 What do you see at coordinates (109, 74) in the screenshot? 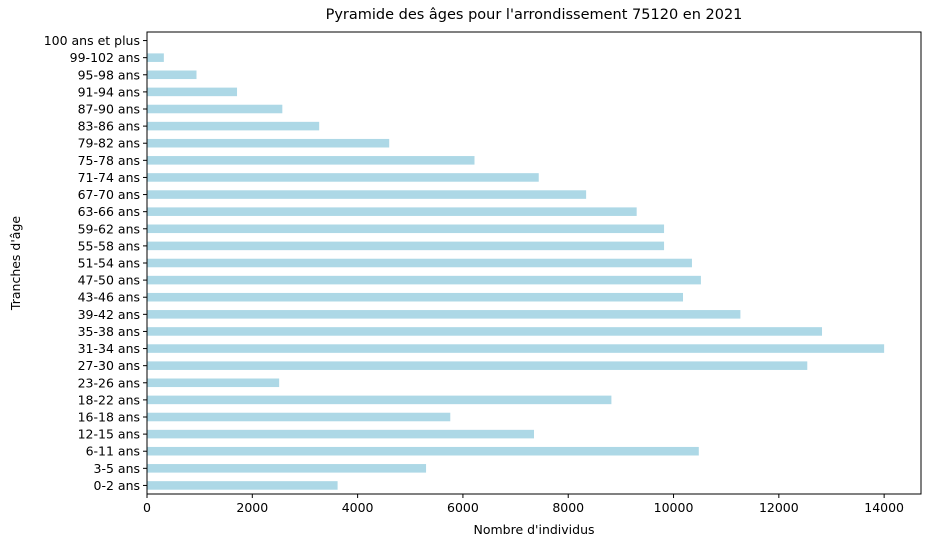
I see `y-tick-label: 95-98 ans` at bounding box center [109, 74].